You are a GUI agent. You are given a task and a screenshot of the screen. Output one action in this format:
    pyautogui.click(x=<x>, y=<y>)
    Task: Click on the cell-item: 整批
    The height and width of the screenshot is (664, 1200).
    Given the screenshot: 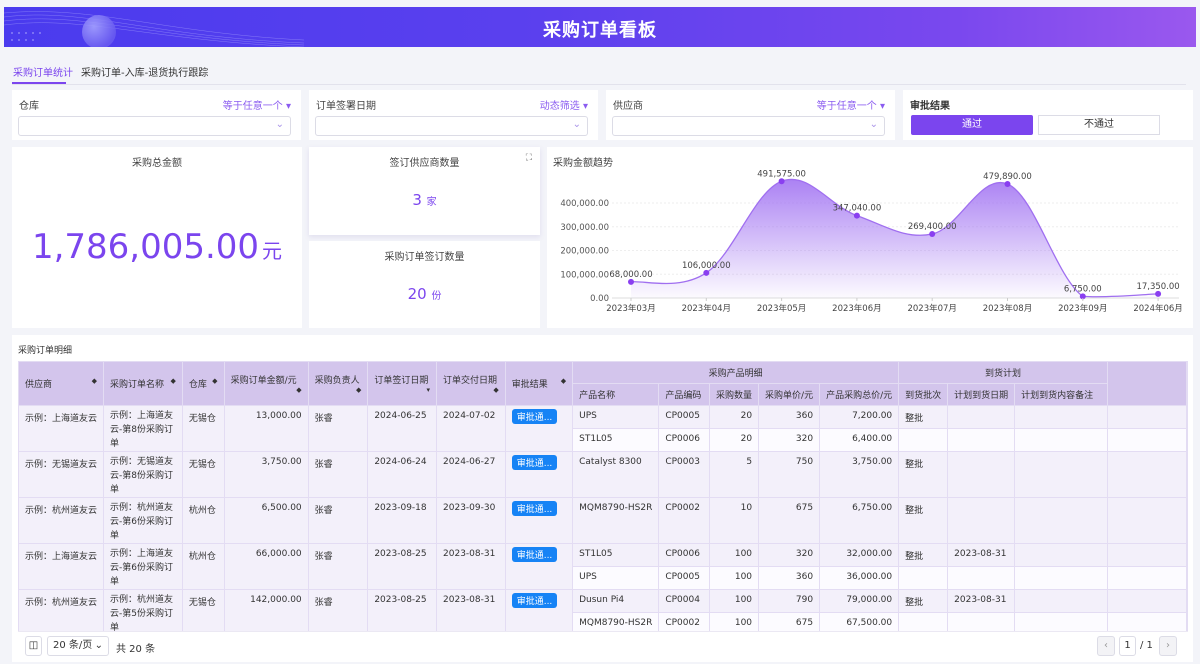 What is the action you would take?
    pyautogui.click(x=923, y=417)
    